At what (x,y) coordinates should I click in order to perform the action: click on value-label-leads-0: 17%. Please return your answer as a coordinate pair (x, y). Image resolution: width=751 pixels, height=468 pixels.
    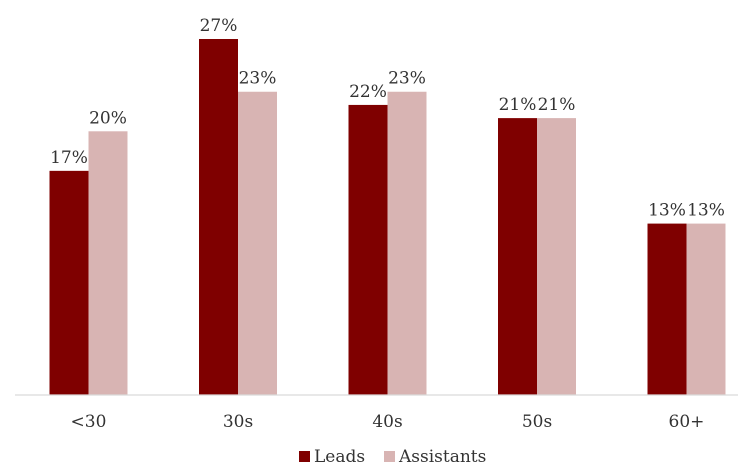
    Looking at the image, I should click on (69, 158).